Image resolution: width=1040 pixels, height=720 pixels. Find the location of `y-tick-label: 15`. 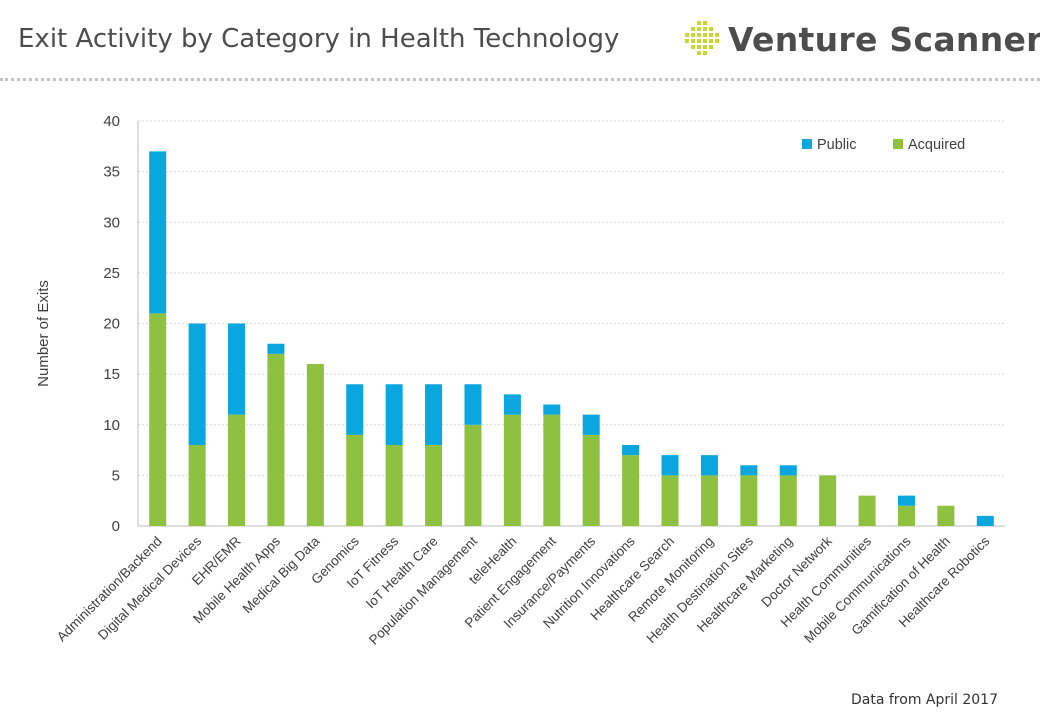

y-tick-label: 15 is located at coordinates (111, 374).